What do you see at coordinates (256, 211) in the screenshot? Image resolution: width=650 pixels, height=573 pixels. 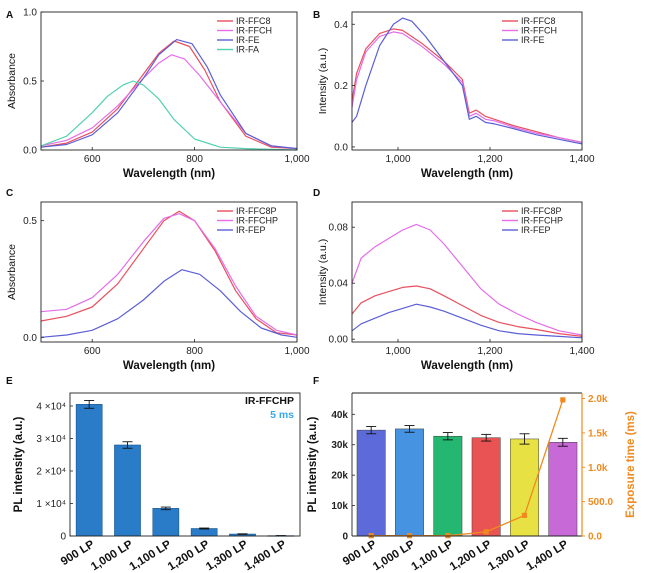 I see `legend-label-c-1: IR-FFC8P` at bounding box center [256, 211].